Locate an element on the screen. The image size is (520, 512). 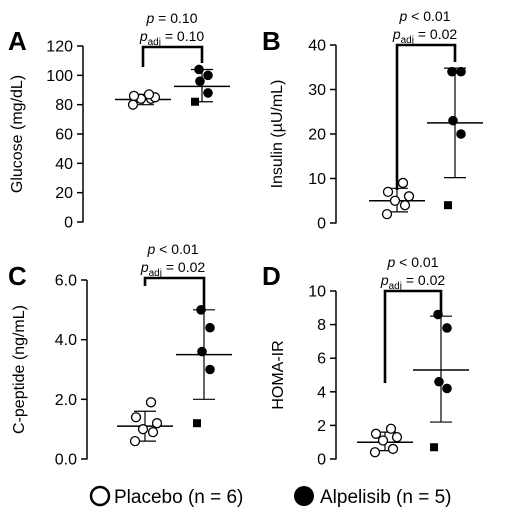
panel-c-y-tick-label: 0.0 is located at coordinates (66, 460).